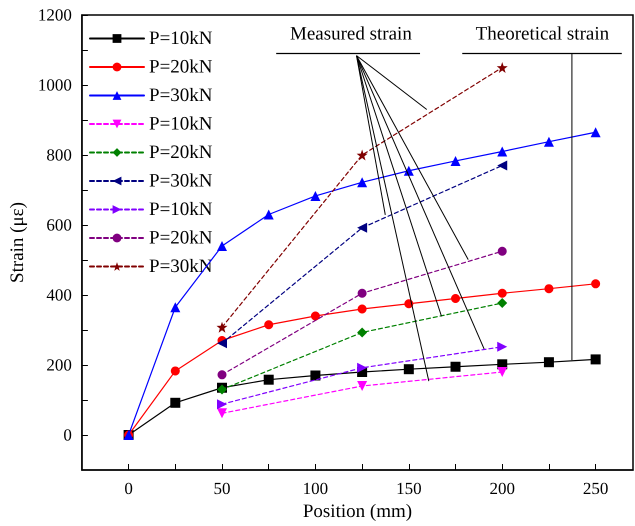 The width and height of the screenshot is (635, 526). Describe the element at coordinates (59, 155) in the screenshot. I see `y-tick-label: 800` at that location.